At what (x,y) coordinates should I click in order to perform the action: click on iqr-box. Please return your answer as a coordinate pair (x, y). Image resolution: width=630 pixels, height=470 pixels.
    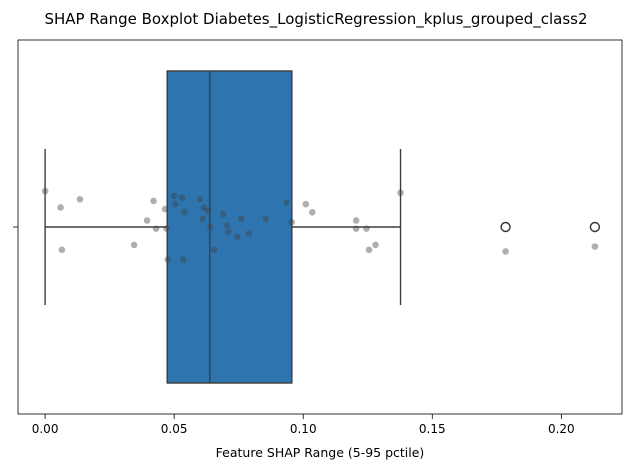
    Looking at the image, I should click on (229, 227).